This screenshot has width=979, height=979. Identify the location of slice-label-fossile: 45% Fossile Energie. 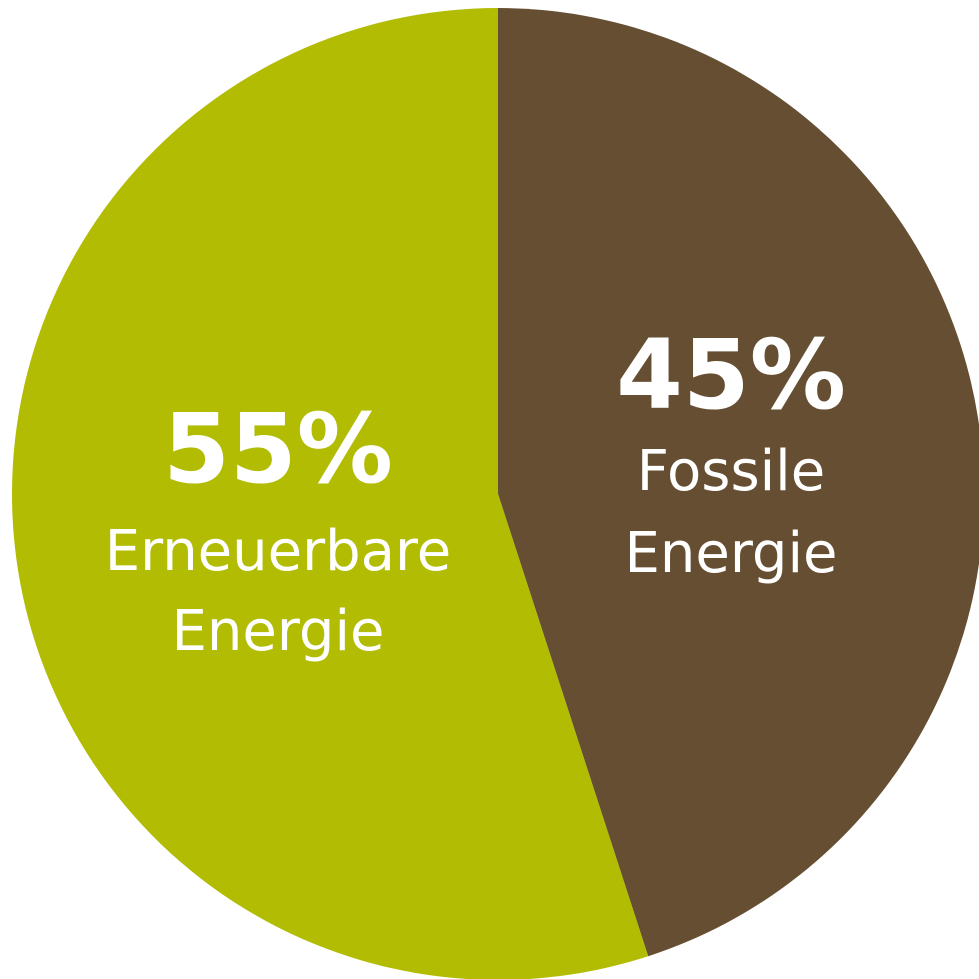
(731, 452).